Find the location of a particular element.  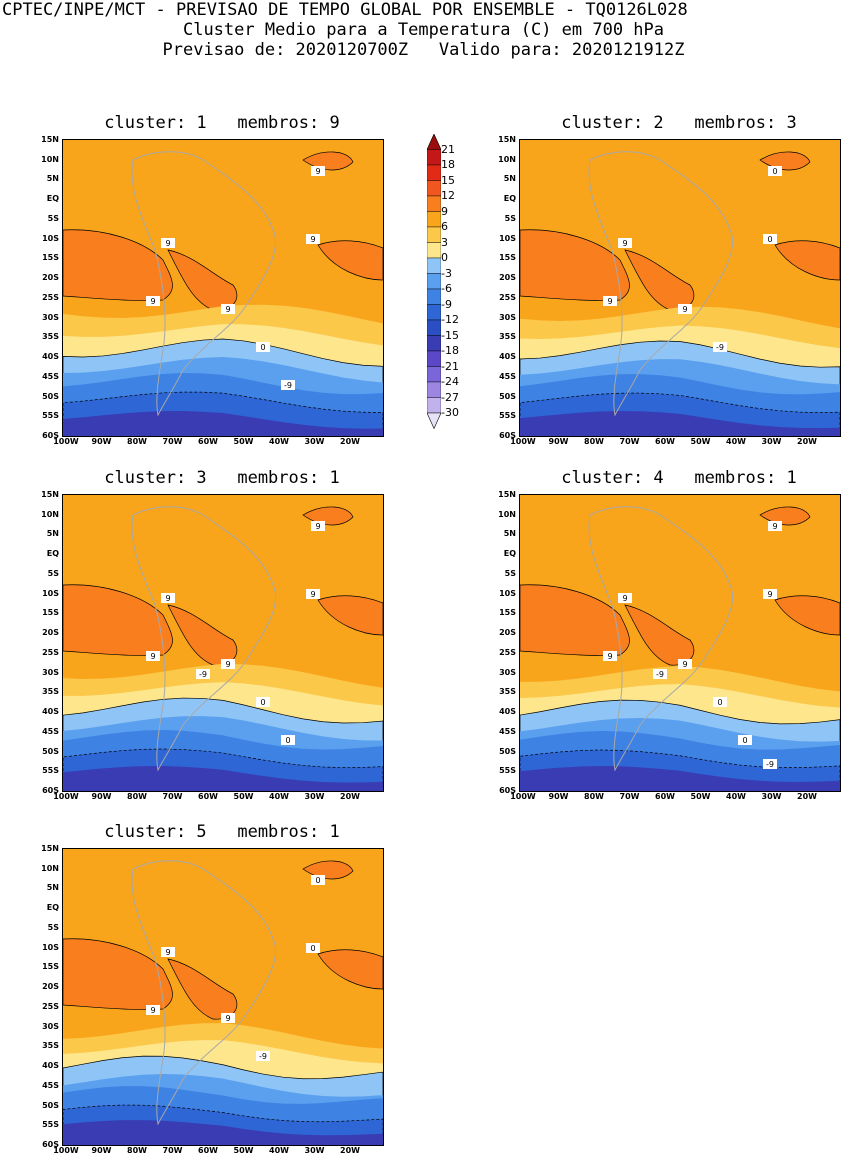

latitude-label: 45S is located at coordinates (507, 731).